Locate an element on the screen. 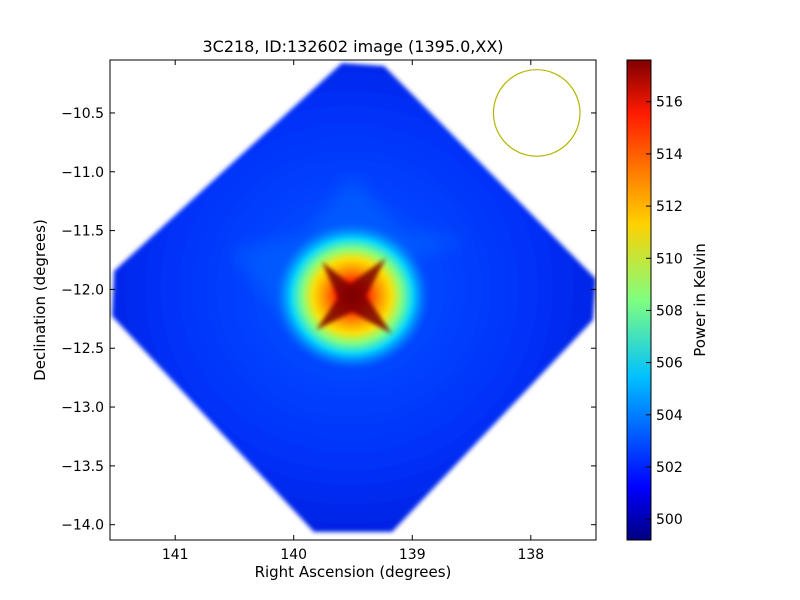 The image size is (800, 600). y-tick-label: −11.5 is located at coordinates (82, 232).